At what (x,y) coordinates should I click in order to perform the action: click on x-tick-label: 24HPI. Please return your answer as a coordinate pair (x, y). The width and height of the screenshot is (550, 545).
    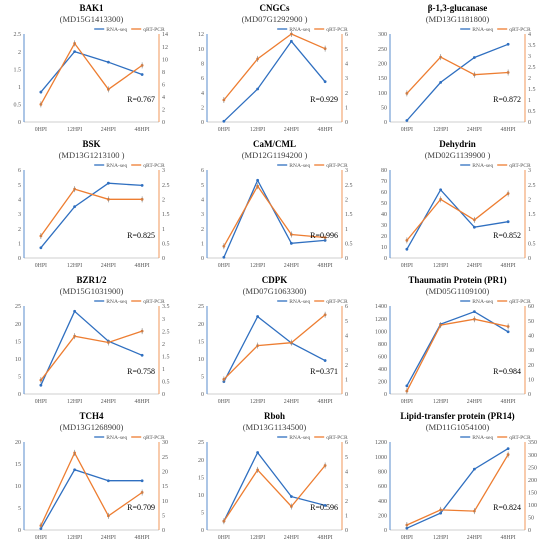
    Looking at the image, I should click on (108, 538).